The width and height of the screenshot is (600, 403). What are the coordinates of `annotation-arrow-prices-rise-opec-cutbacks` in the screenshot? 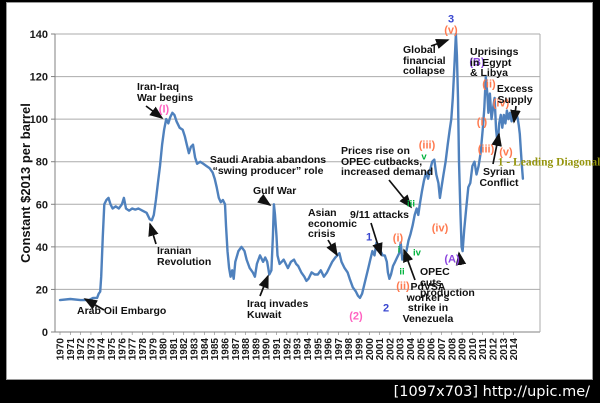 It's located at (400, 194).